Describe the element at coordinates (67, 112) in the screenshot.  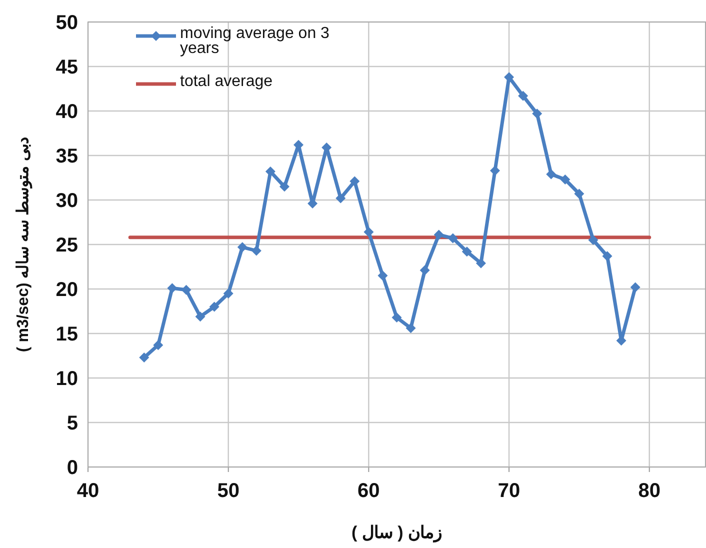
I see `y-tick-label: 40` at that location.